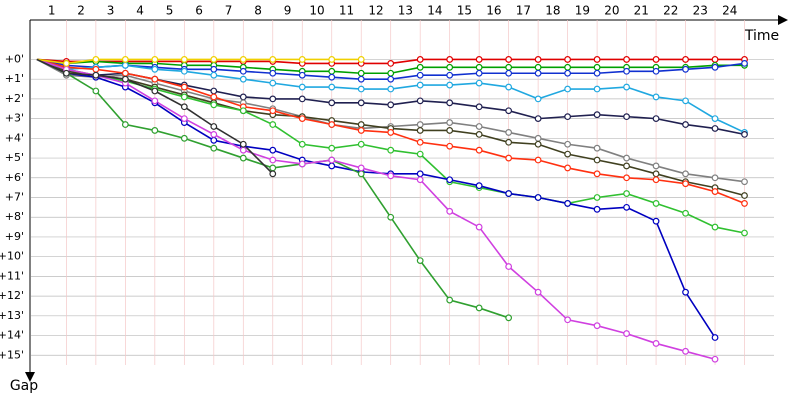  What do you see at coordinates (14, 98) in the screenshot?
I see `y-tick-label: +2'` at bounding box center [14, 98].